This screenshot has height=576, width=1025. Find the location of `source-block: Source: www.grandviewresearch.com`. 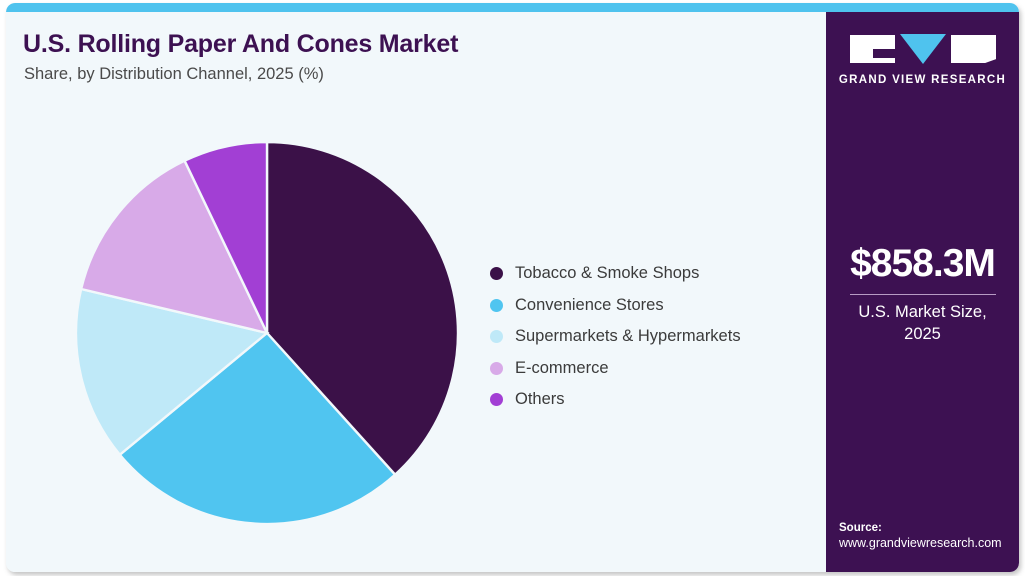

source-block: Source: www.grandviewresearch.com is located at coordinates (929, 536).